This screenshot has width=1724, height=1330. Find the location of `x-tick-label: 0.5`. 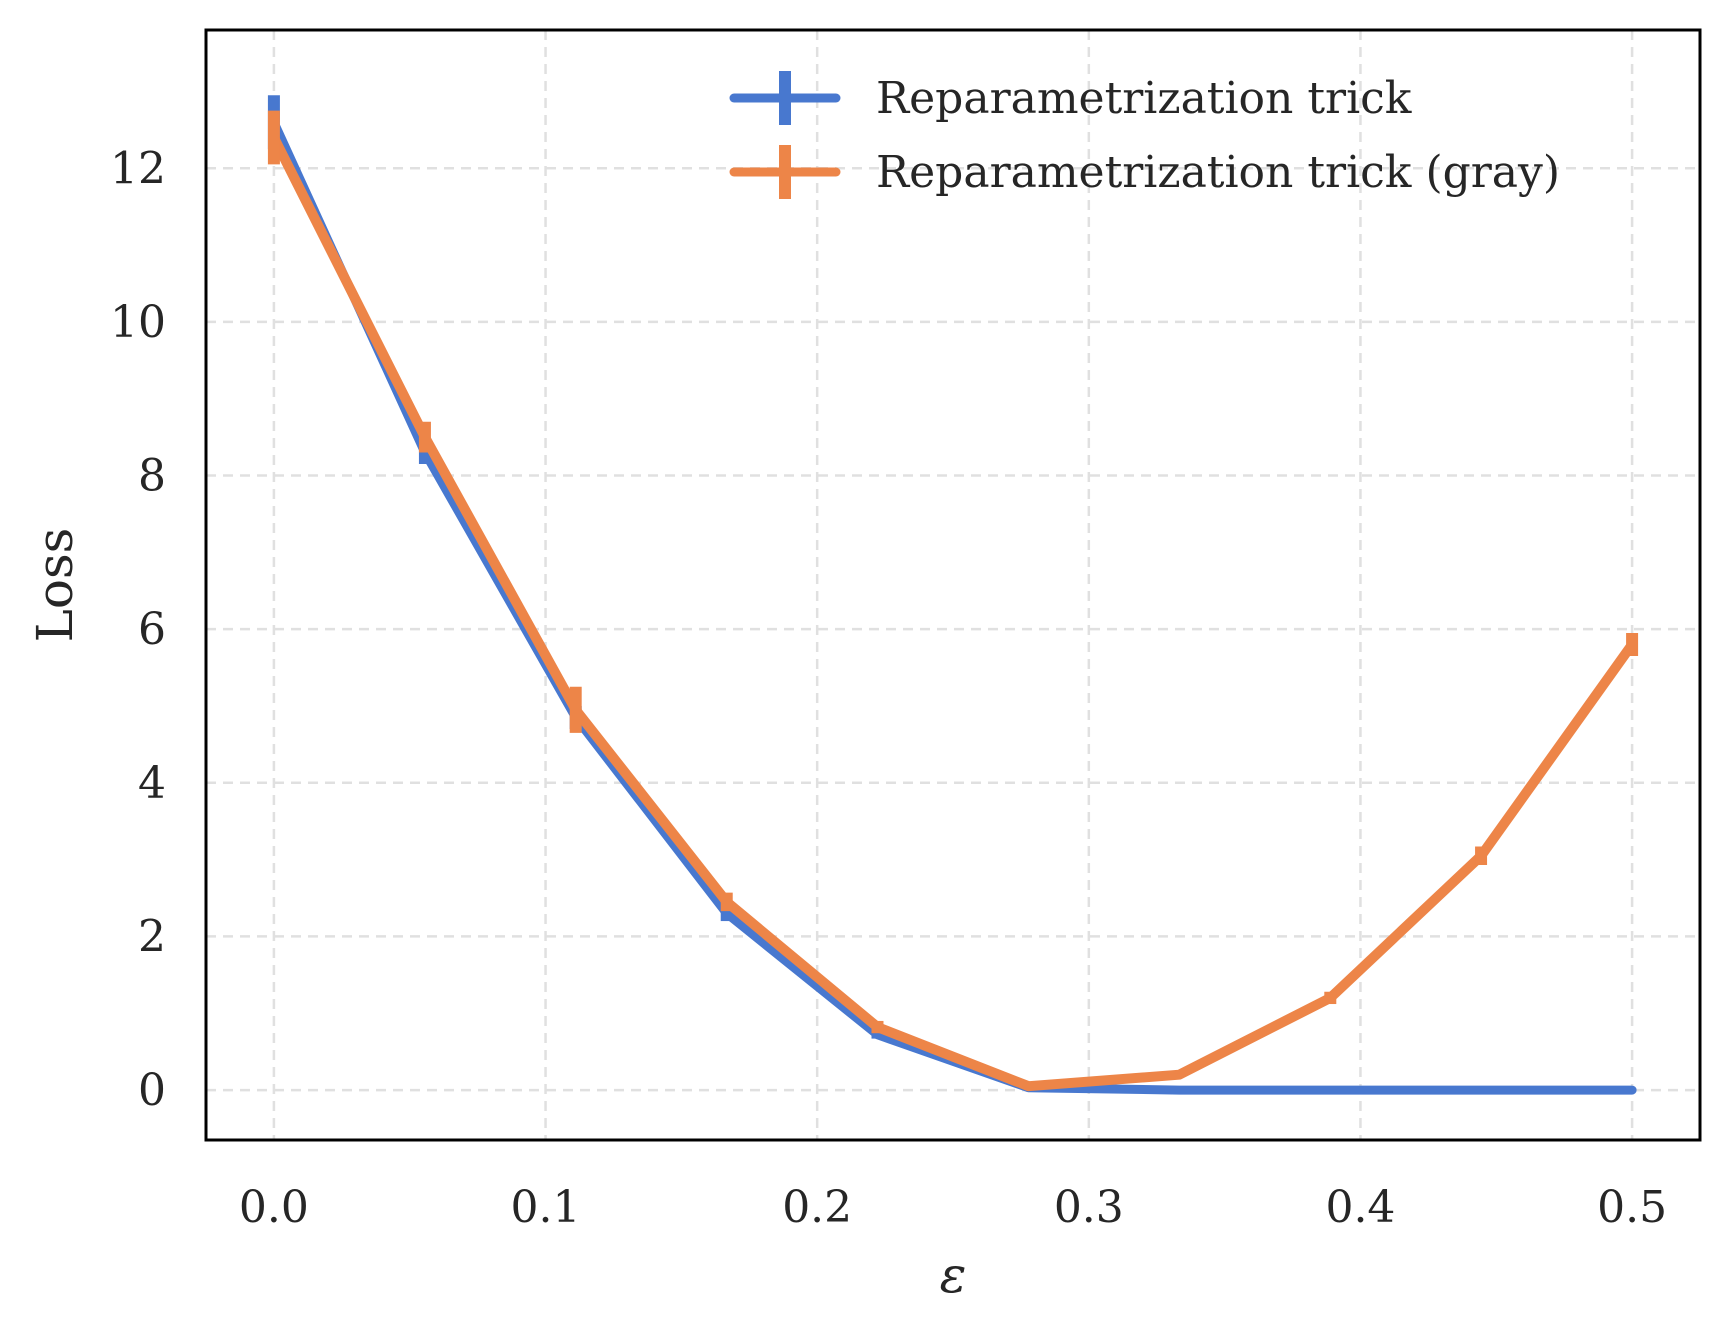

x-tick-label: 0.5 is located at coordinates (1632, 1207).